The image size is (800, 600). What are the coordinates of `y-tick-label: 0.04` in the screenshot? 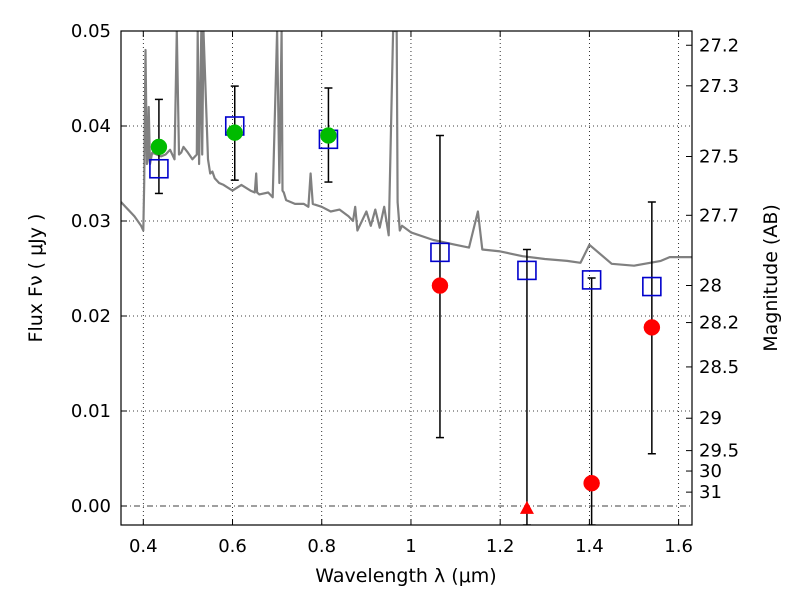 It's located at (91, 126).